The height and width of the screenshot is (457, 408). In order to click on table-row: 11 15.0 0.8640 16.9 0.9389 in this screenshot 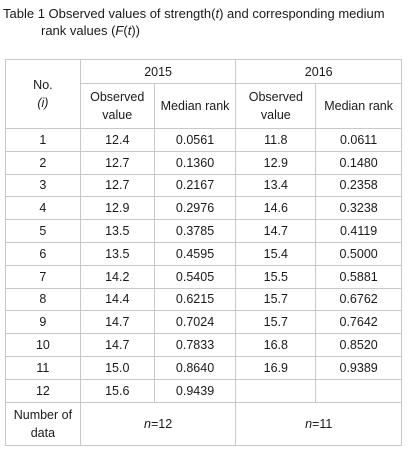, I will do `click(203, 367)`.